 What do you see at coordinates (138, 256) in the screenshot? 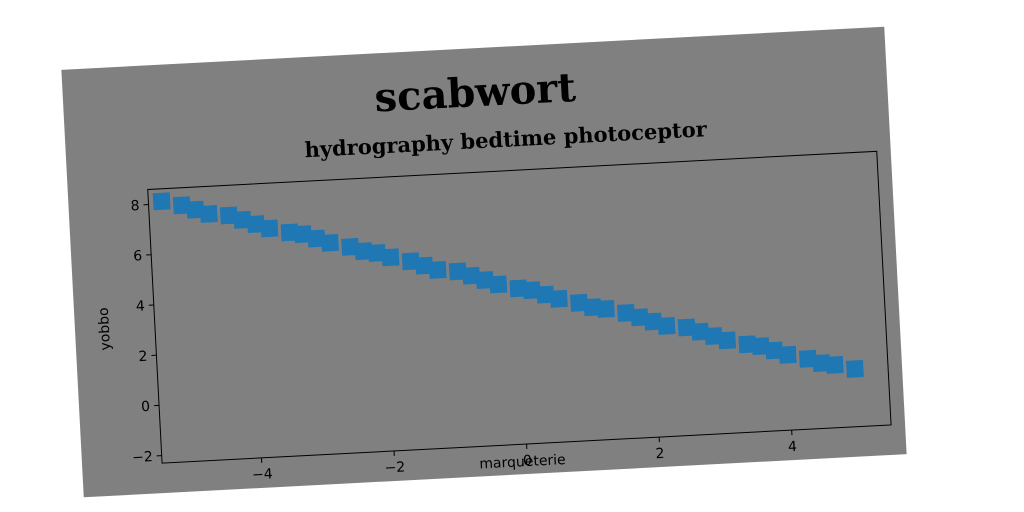
I see `y-tick-label: 6` at bounding box center [138, 256].